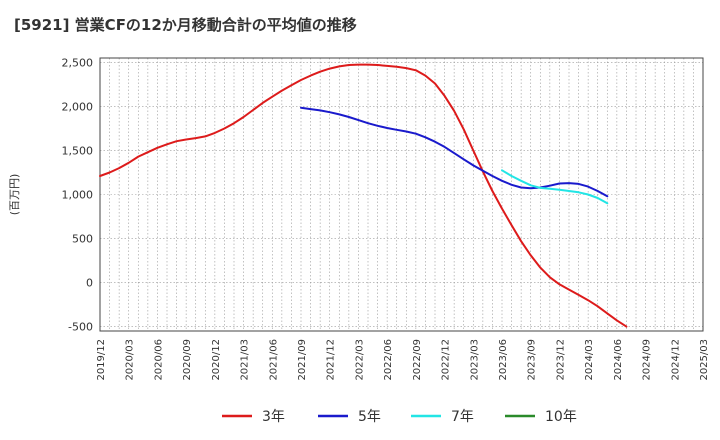  I want to click on y-tick-label: 2,000, so click(78, 106).